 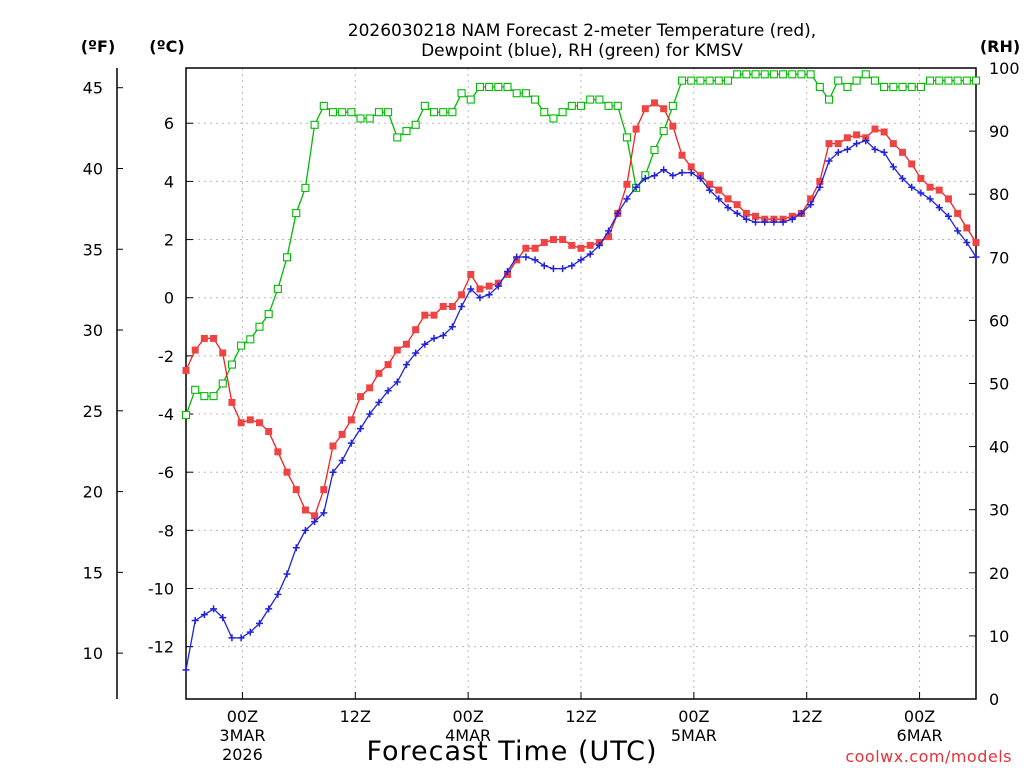 I want to click on rh-tick-label: 20, so click(x=999, y=573).